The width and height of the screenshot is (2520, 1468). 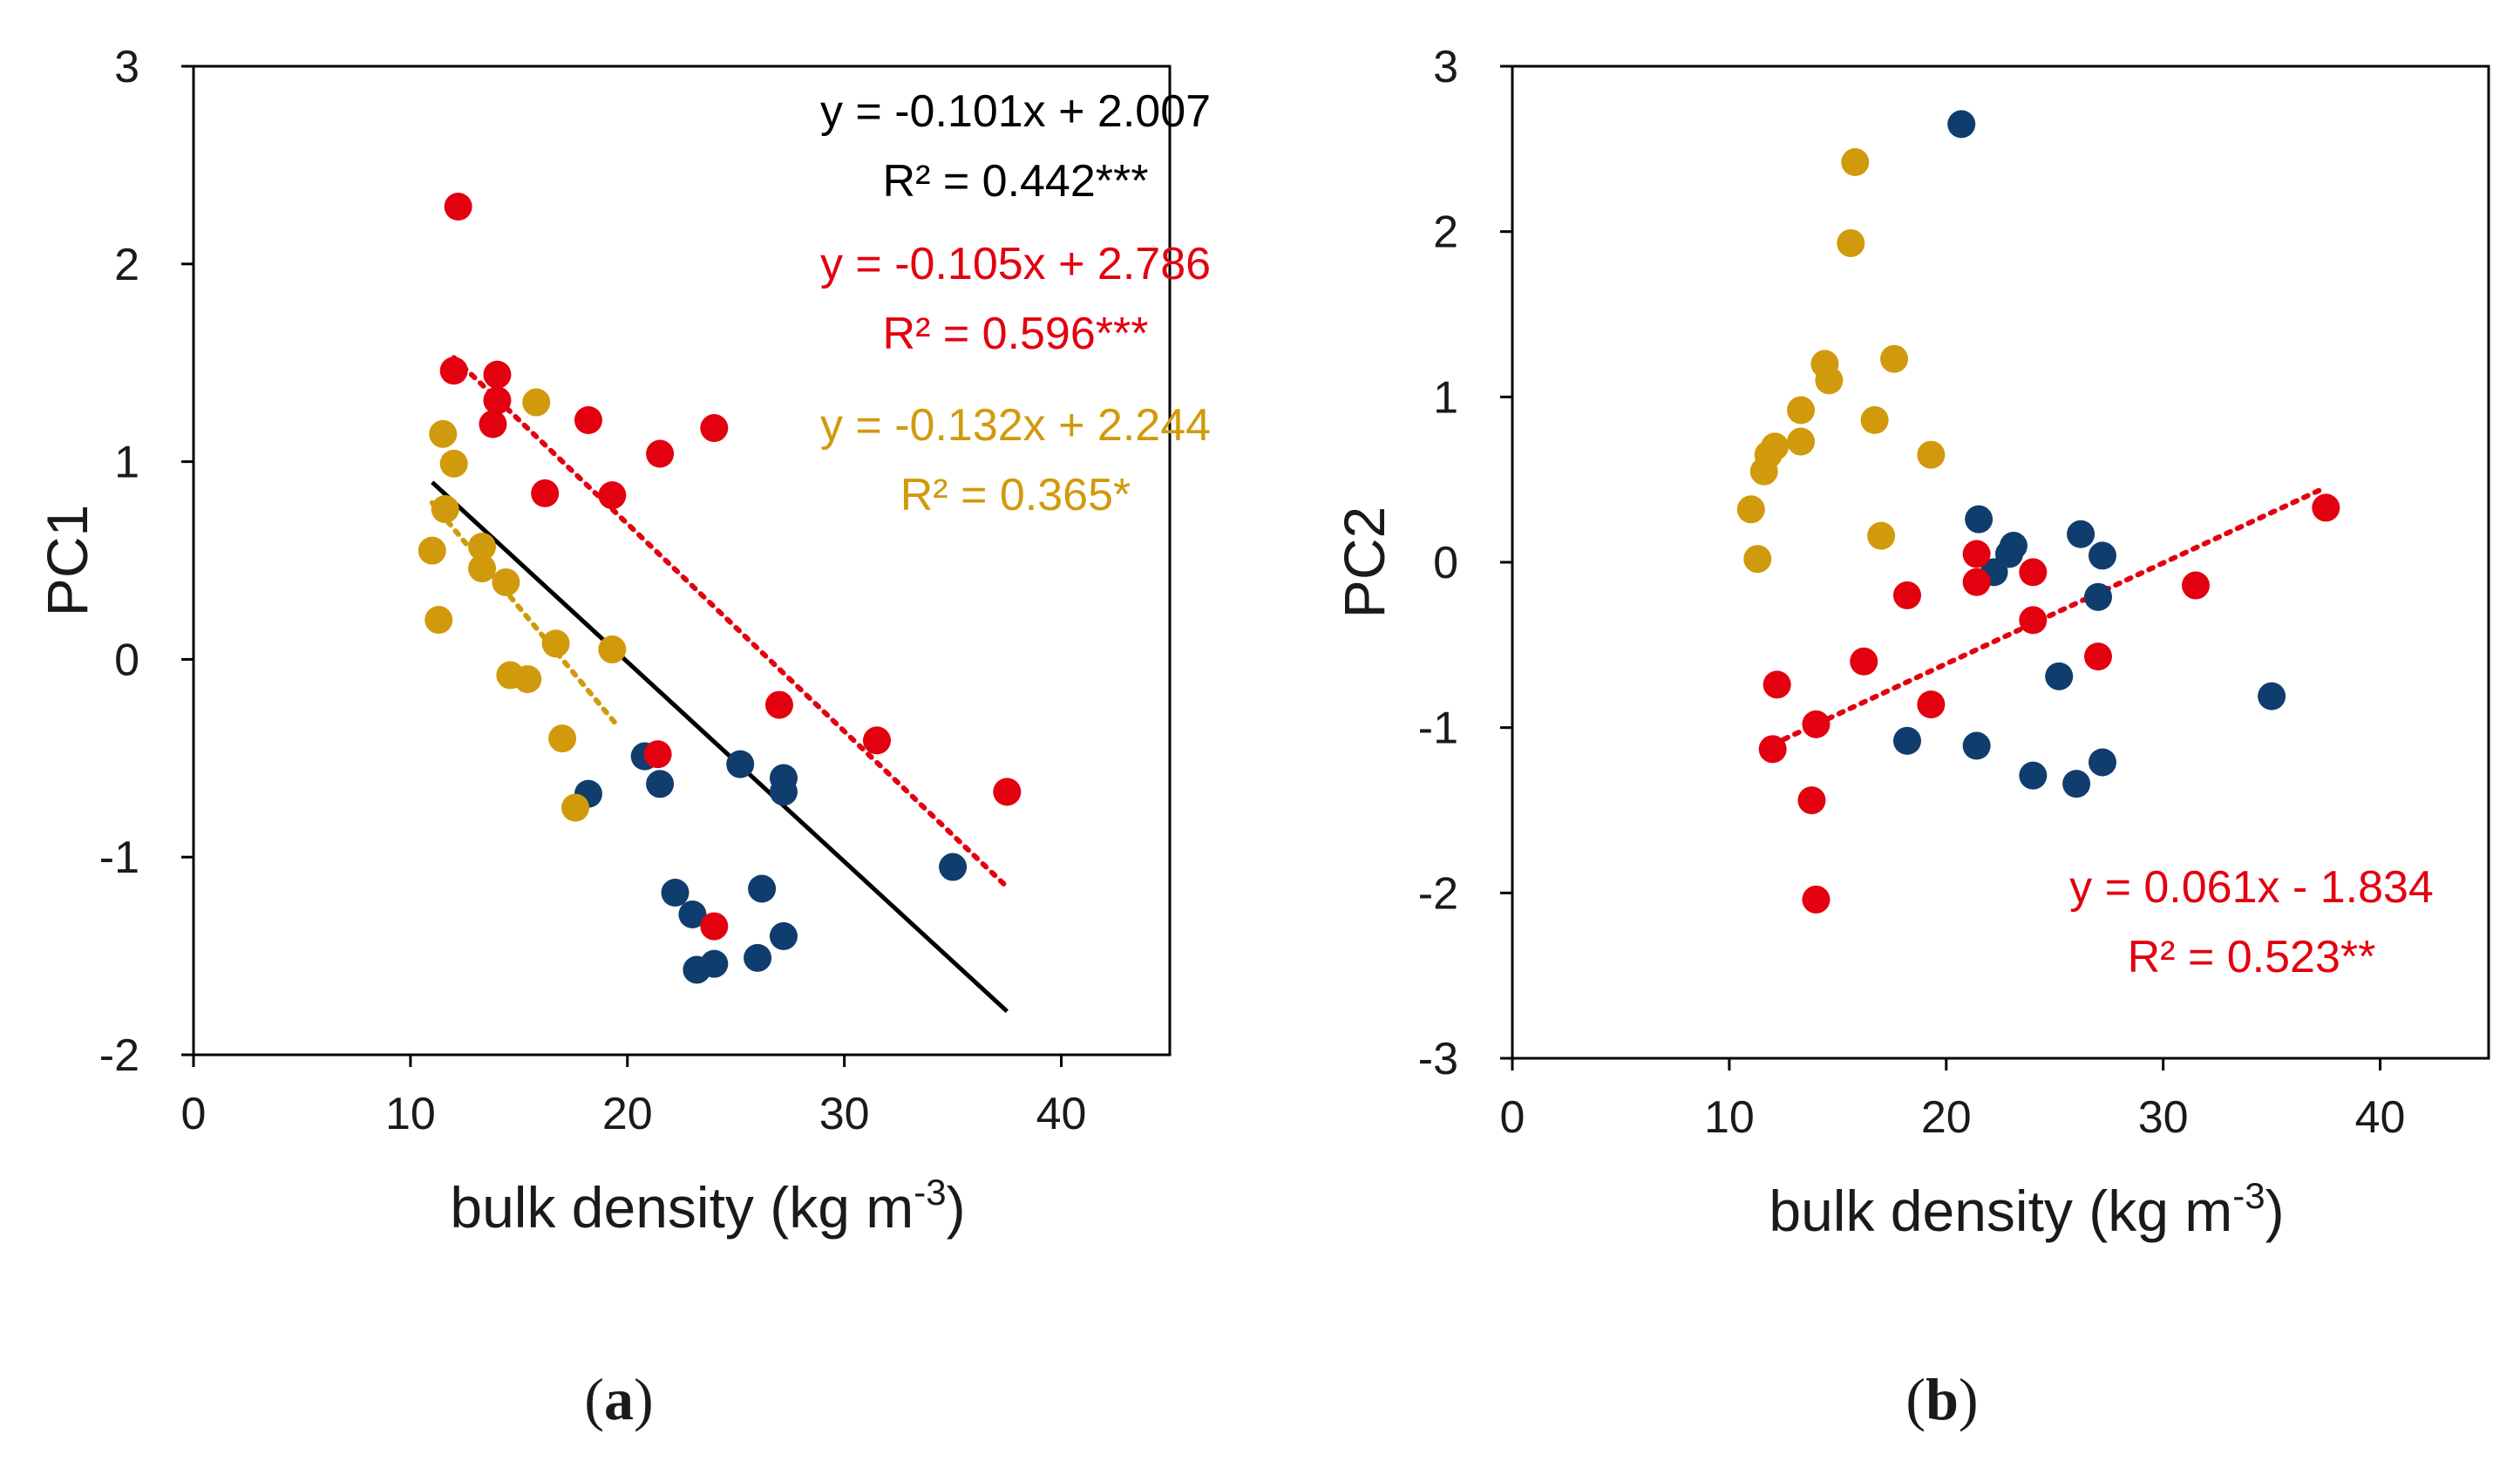 I want to click on y-tick-label: 1, so click(x=126, y=463).